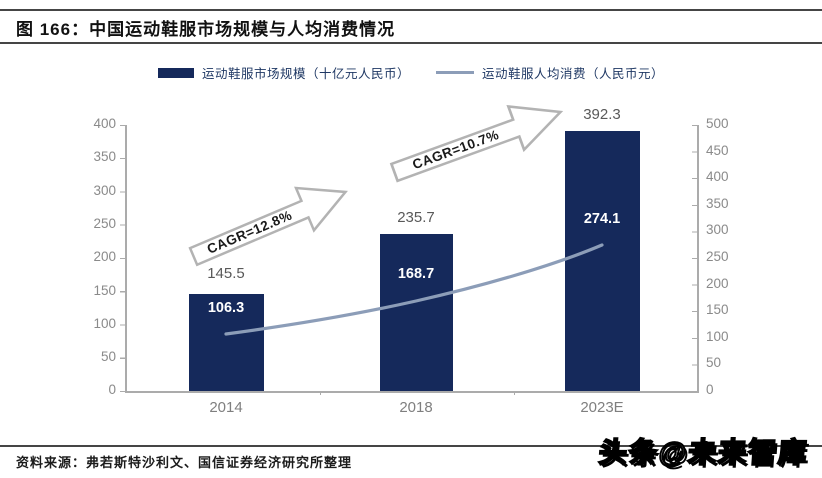  What do you see at coordinates (416, 217) in the screenshot?
I see `bar-value-label-2018: 235.7` at bounding box center [416, 217].